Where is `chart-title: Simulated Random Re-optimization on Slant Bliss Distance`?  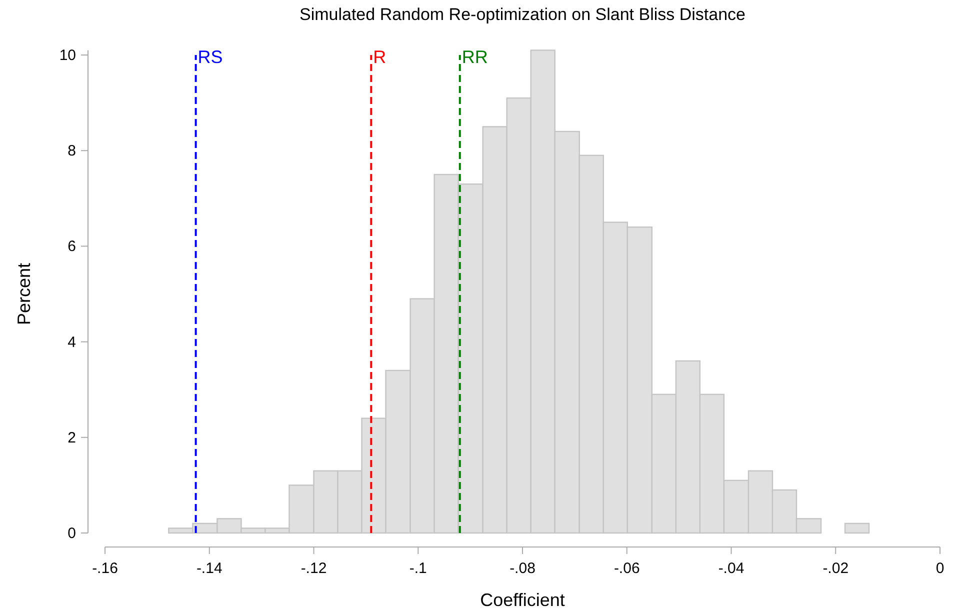
chart-title: Simulated Random Re-optimization on Slant Bliss Distance is located at coordinates (523, 14).